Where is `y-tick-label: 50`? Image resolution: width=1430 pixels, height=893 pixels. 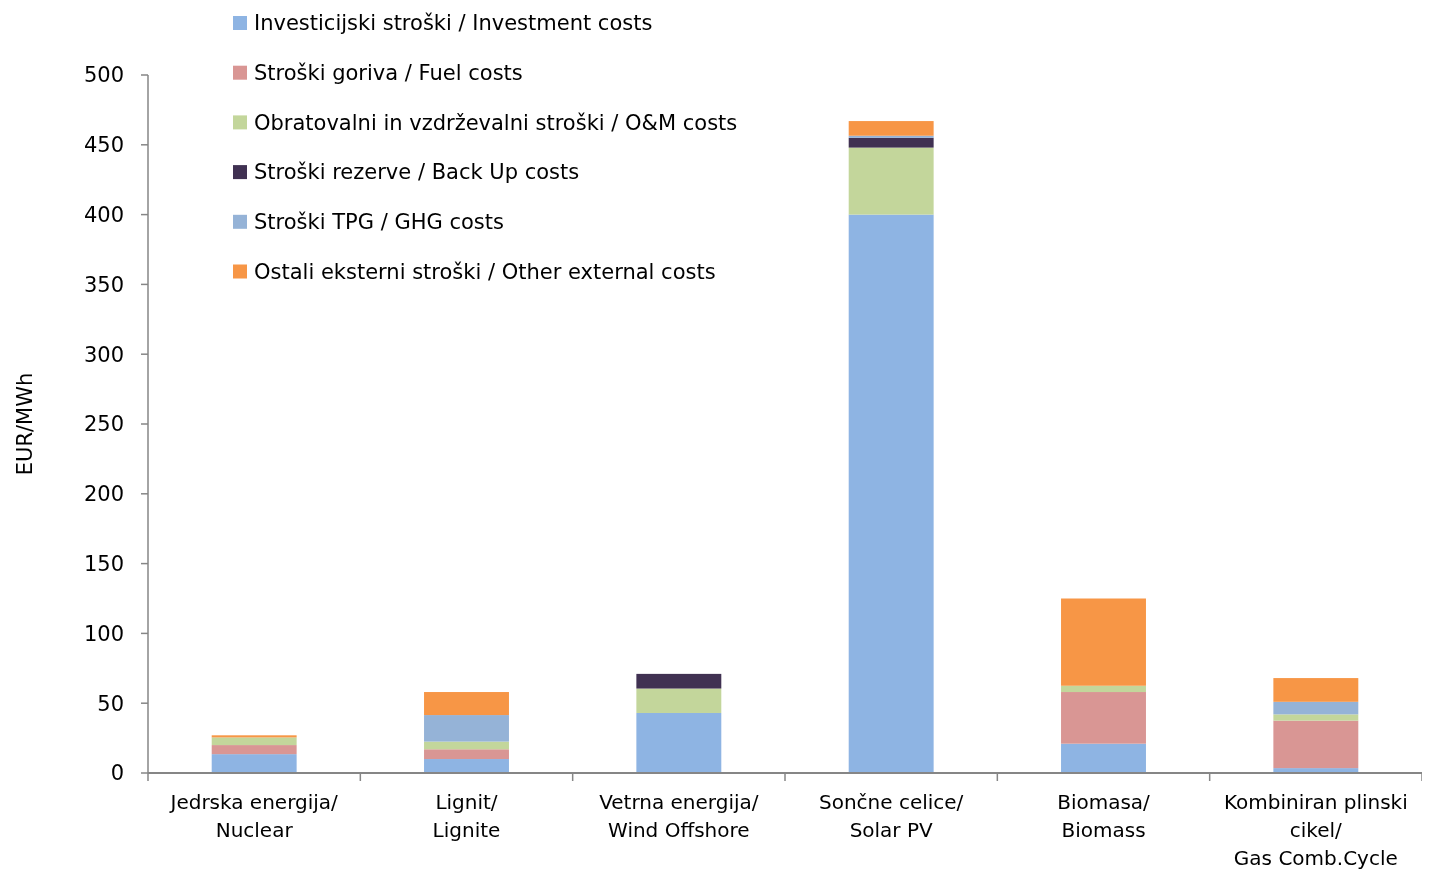 y-tick-label: 50 is located at coordinates (110, 703).